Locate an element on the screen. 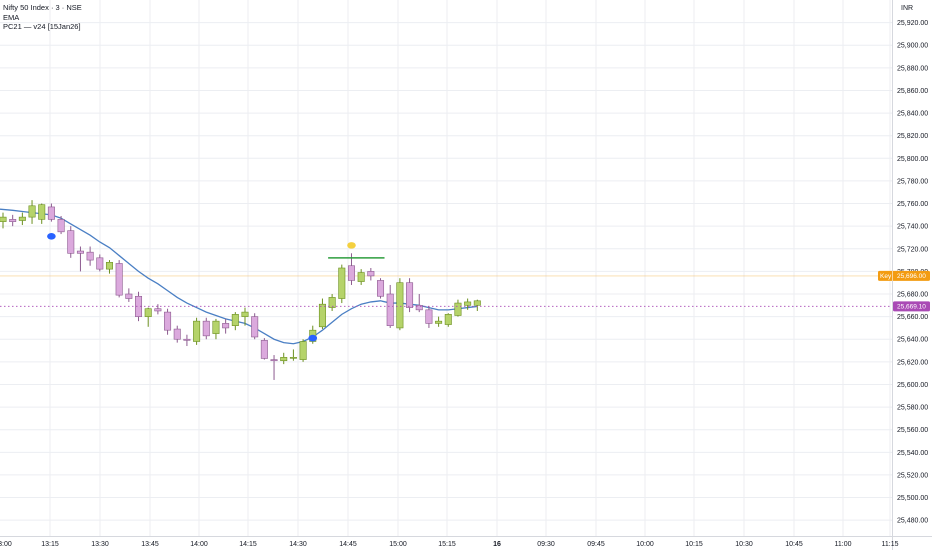 Image resolution: width=932 pixels, height=550 pixels. time-tick-label: 10:45 is located at coordinates (794, 544).